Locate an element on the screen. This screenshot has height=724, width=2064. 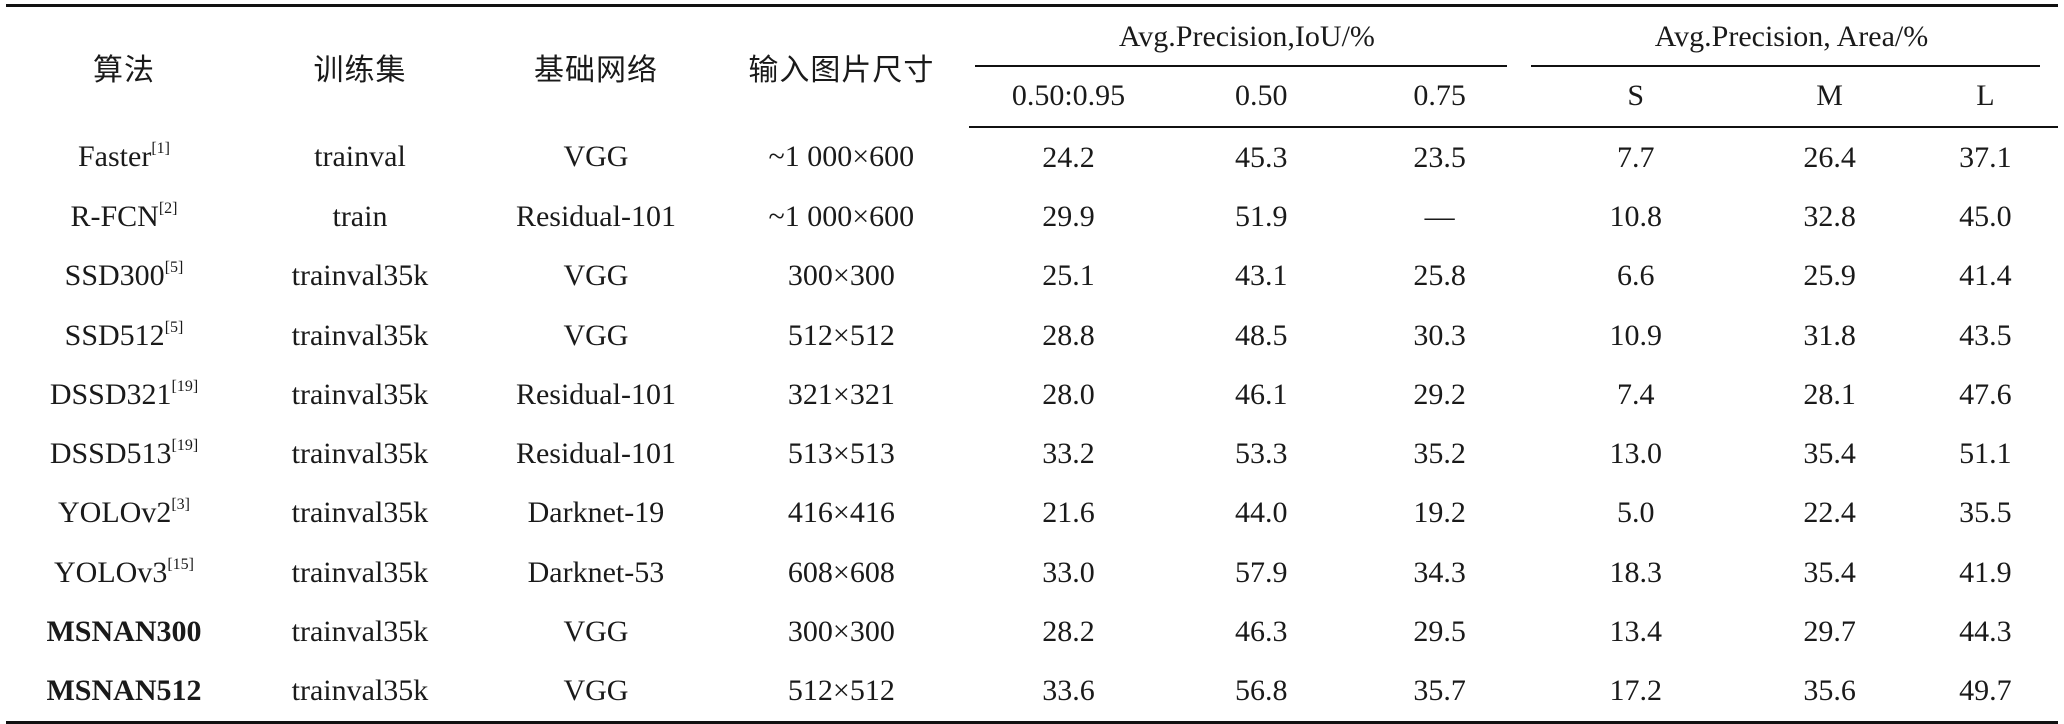
cell-input-size: 416×416 is located at coordinates (841, 513).